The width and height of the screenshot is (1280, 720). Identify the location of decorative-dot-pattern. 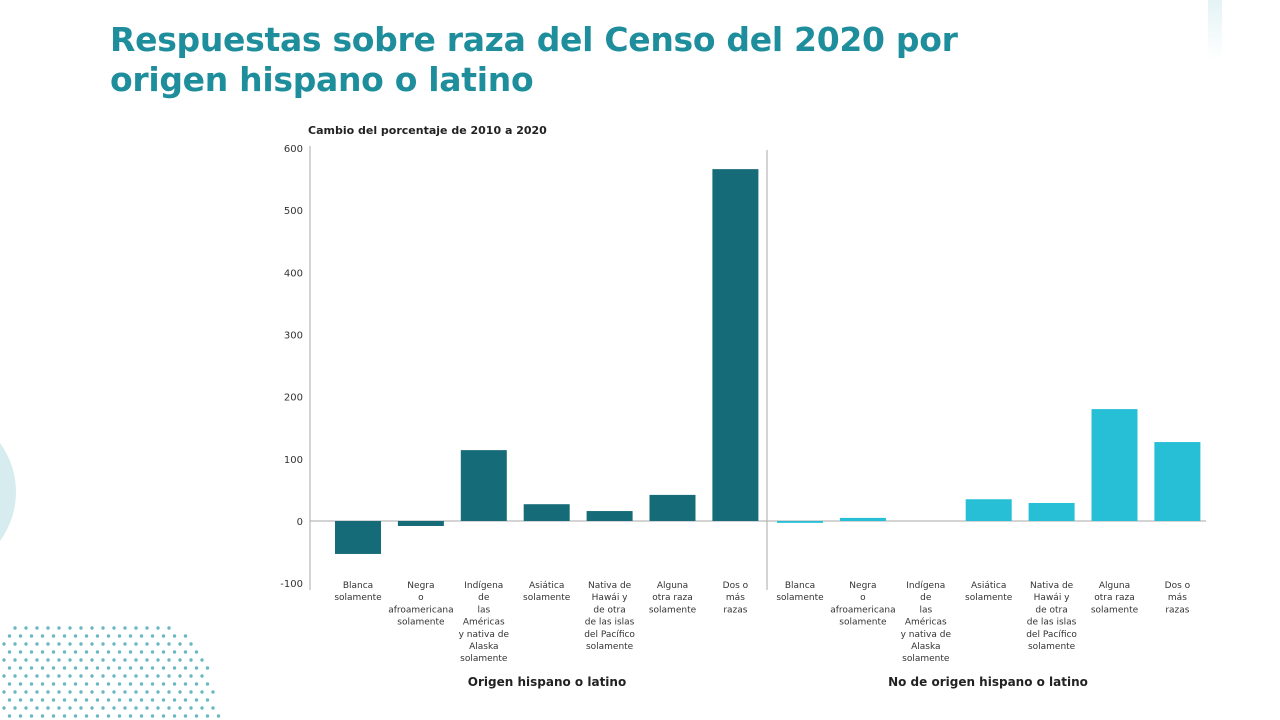
(111, 672).